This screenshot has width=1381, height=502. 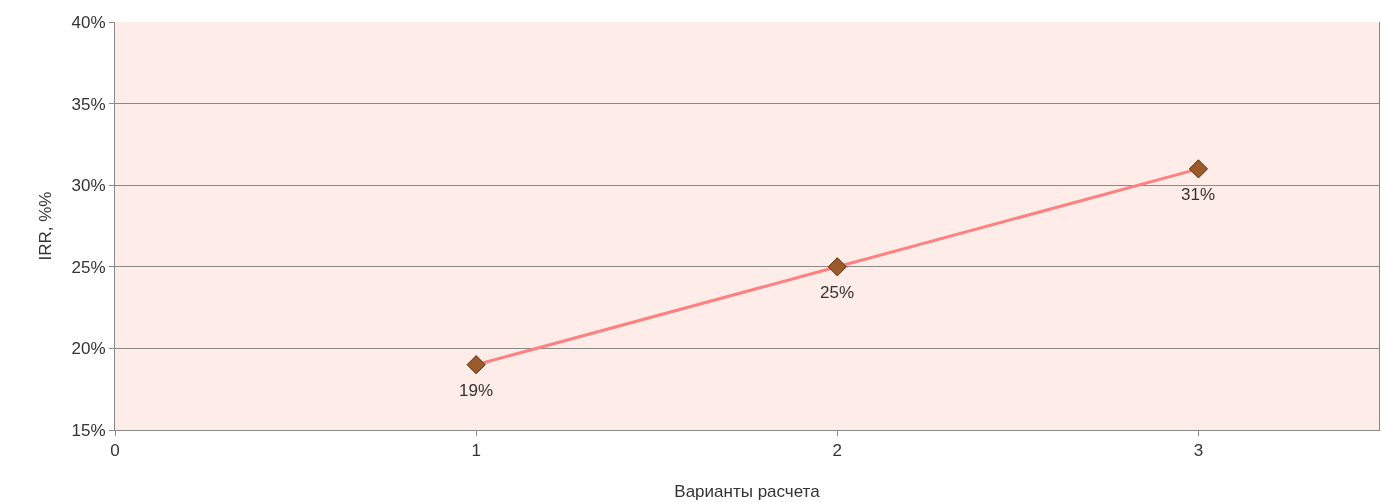 I want to click on y-tick-label: 35%, so click(x=88, y=104).